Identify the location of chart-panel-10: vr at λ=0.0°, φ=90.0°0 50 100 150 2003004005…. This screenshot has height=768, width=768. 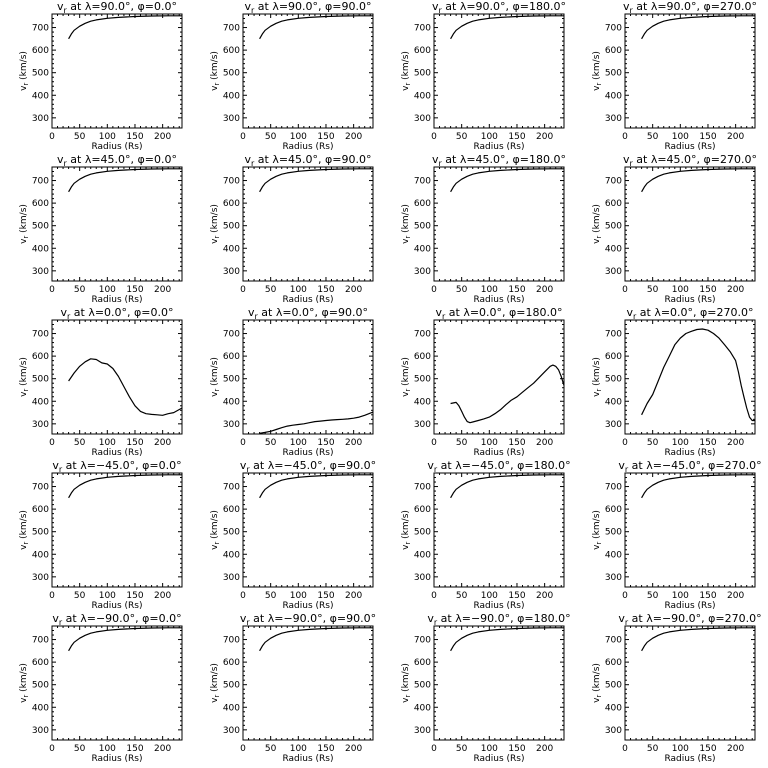
(292, 382).